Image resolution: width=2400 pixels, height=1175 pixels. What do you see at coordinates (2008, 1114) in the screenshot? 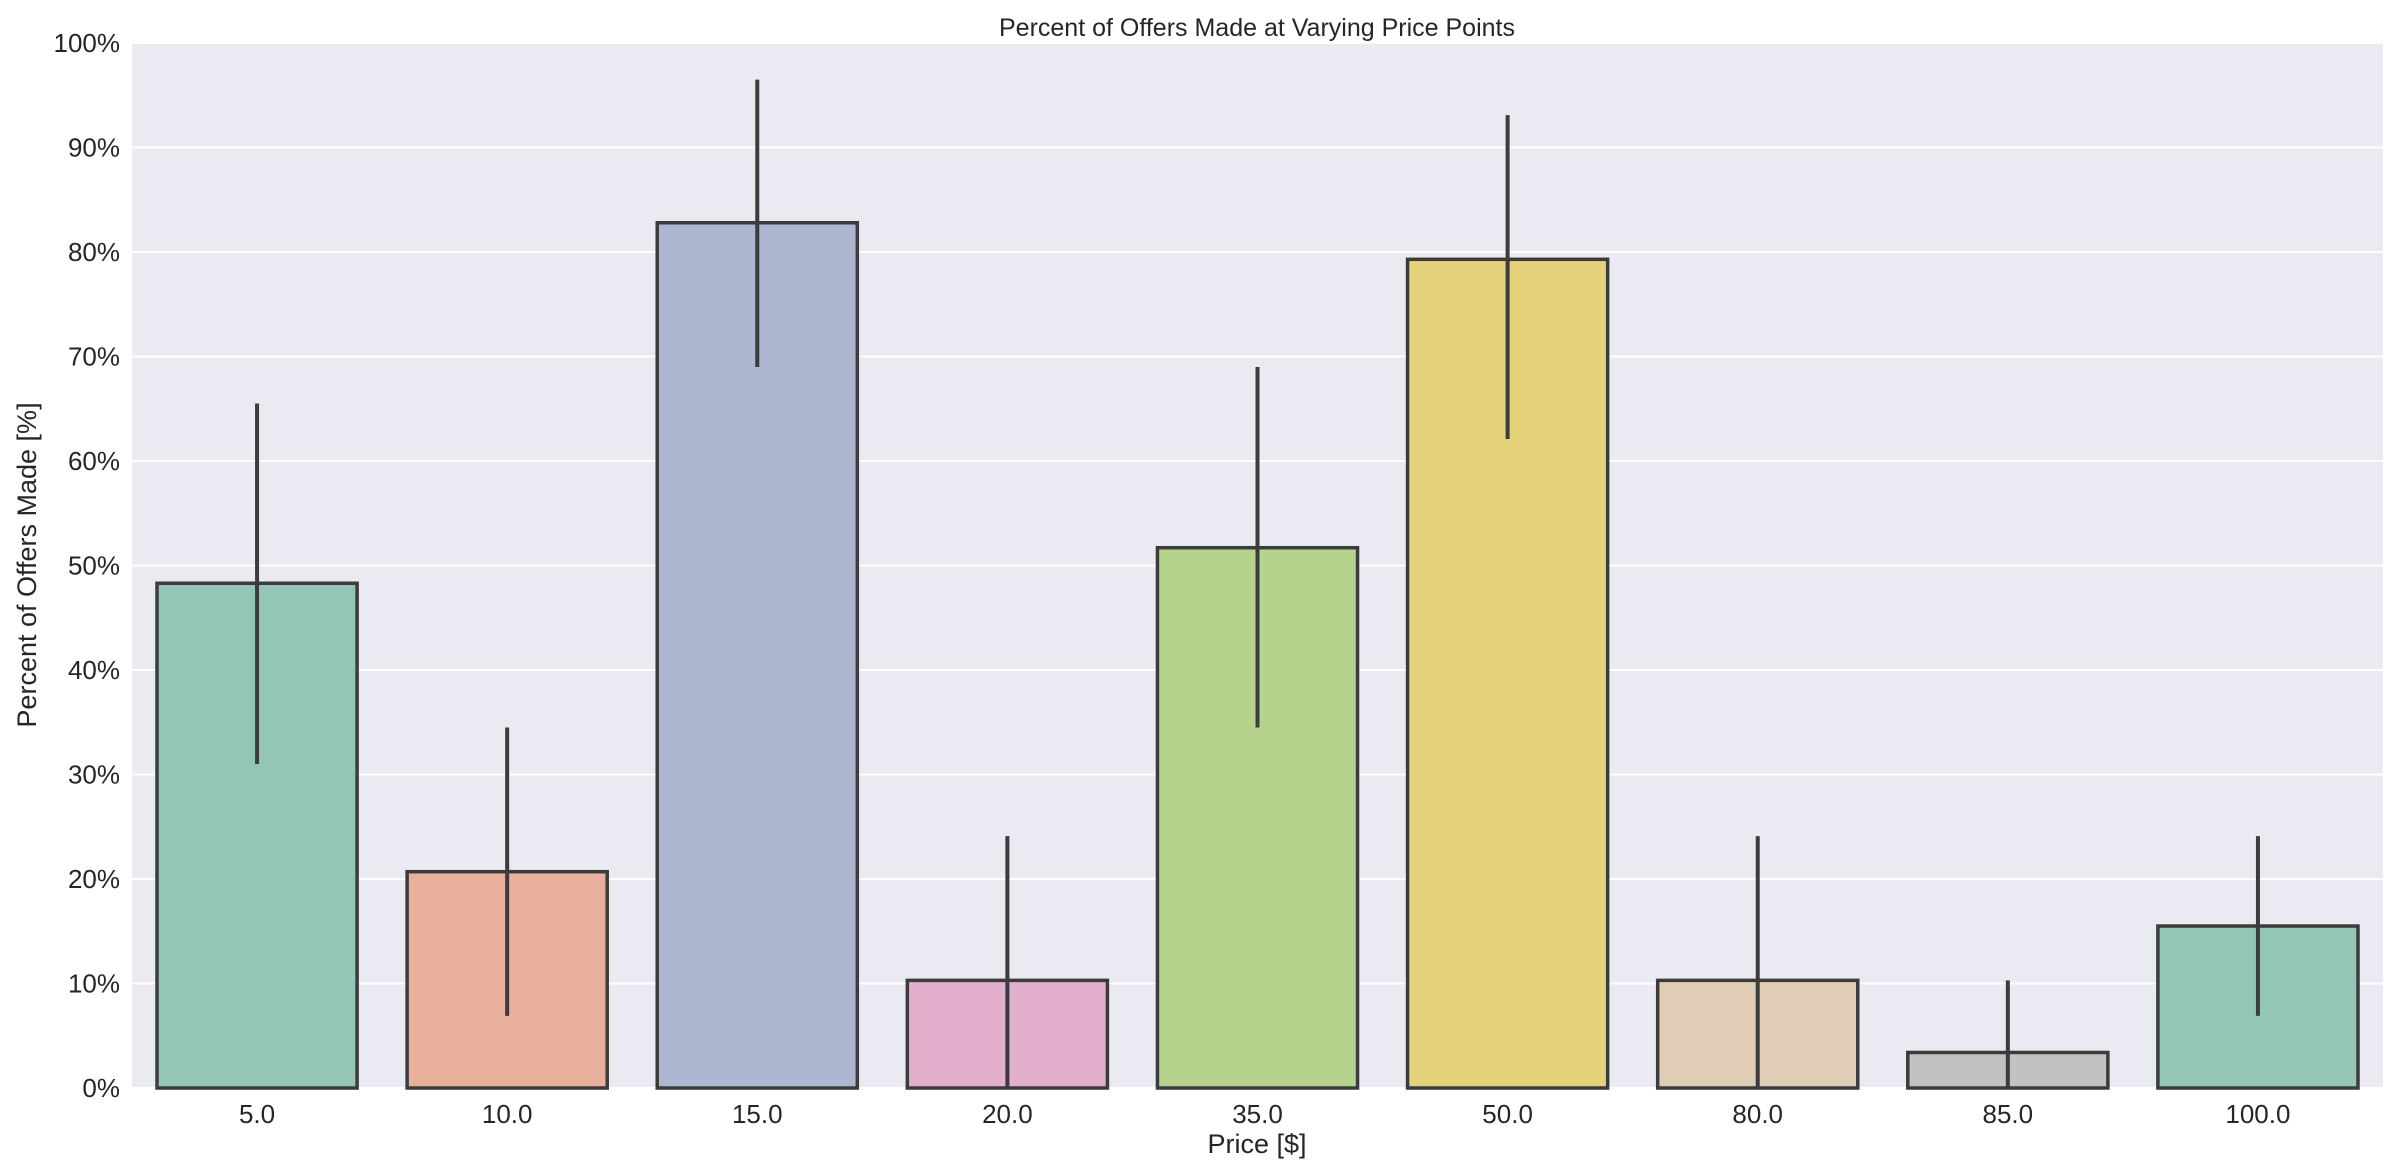
I see `x-tick-label: 85.0` at bounding box center [2008, 1114].